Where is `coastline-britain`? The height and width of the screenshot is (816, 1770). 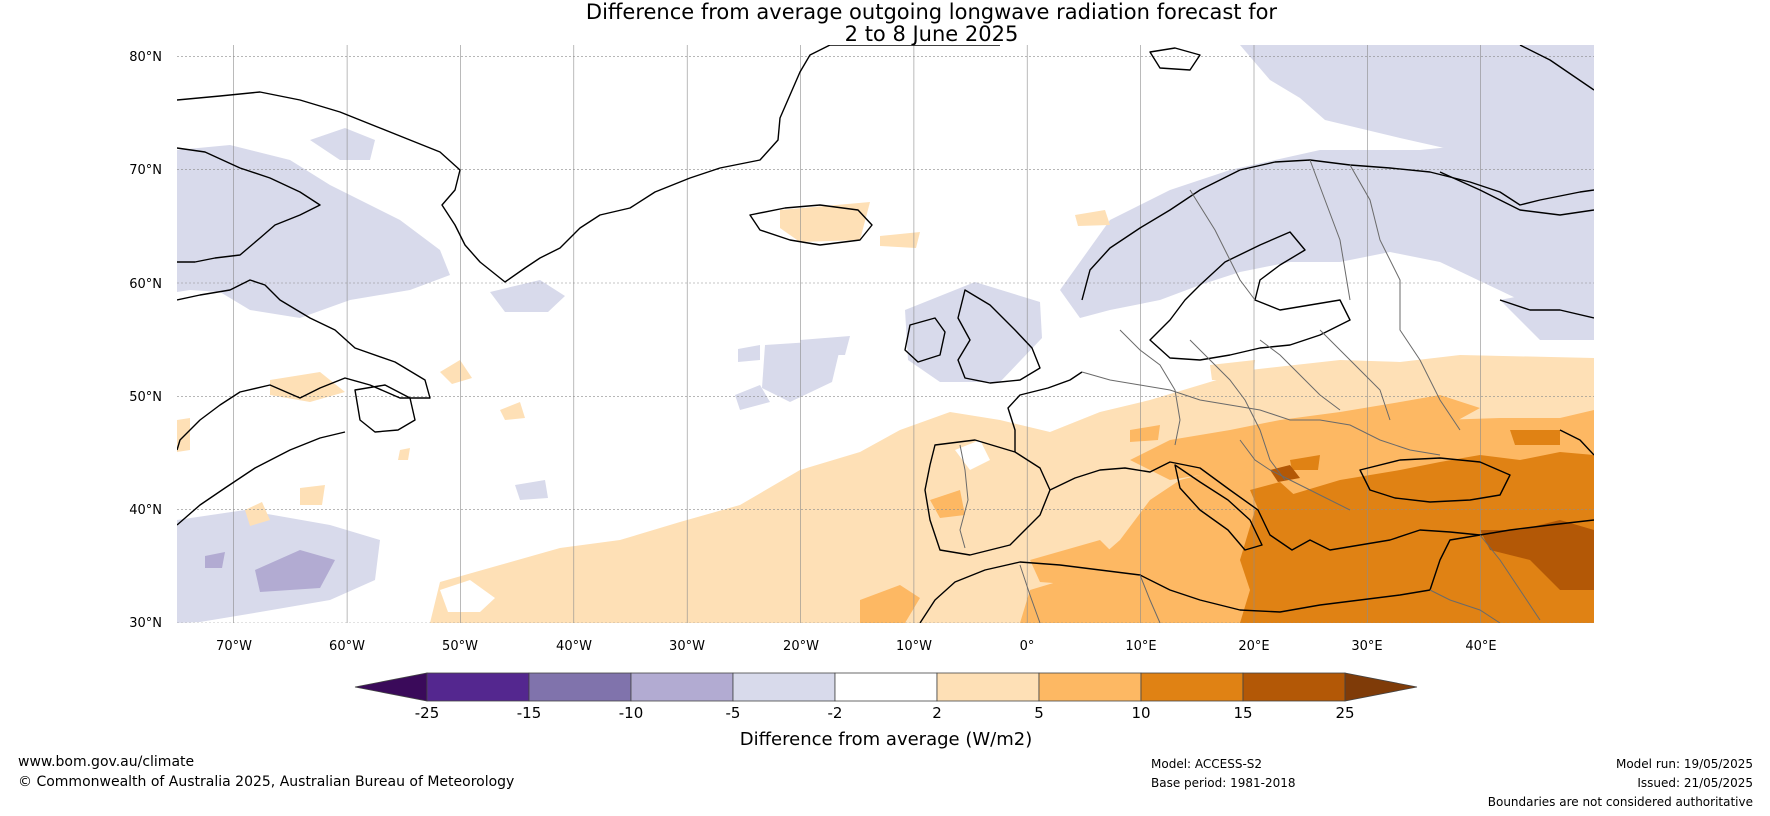
coastline-britain is located at coordinates (999, 336).